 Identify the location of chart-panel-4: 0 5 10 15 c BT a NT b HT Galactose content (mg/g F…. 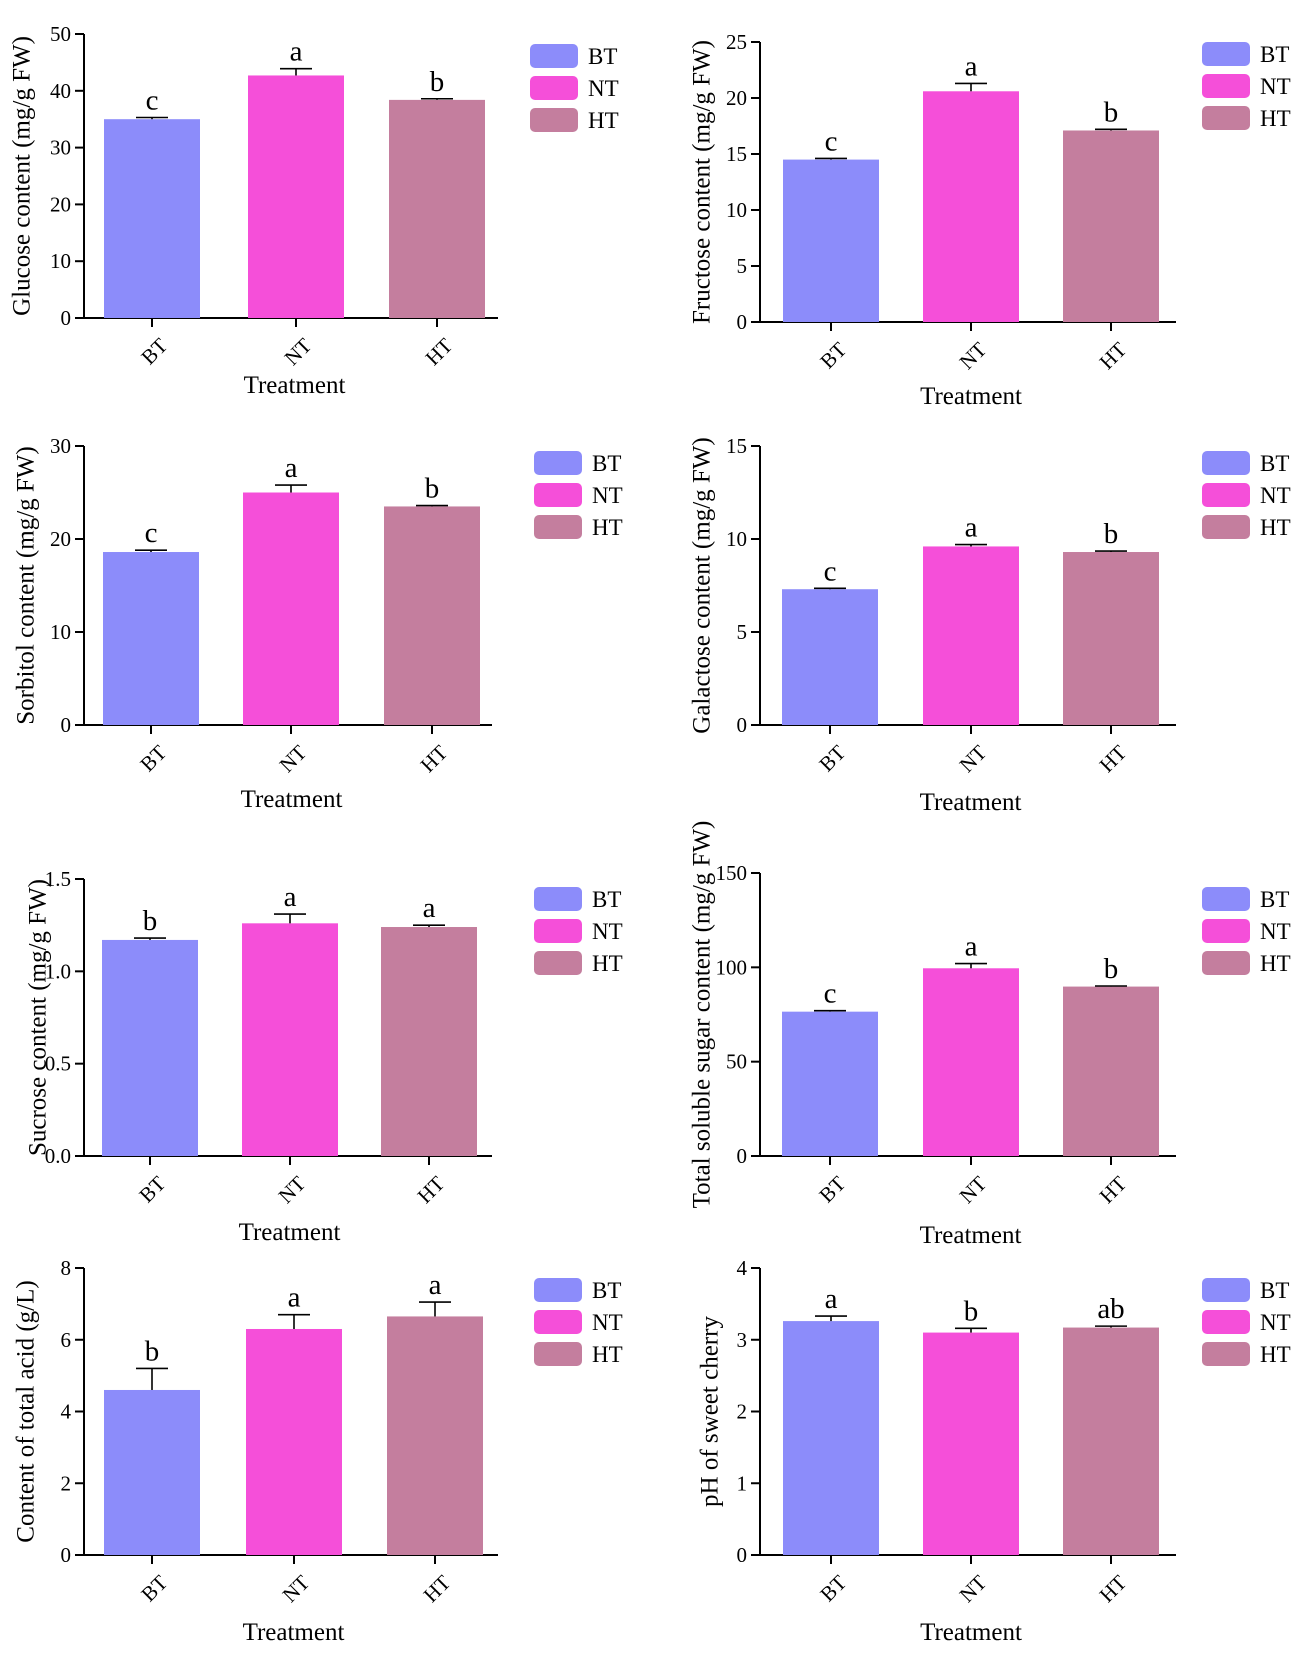
(990, 625).